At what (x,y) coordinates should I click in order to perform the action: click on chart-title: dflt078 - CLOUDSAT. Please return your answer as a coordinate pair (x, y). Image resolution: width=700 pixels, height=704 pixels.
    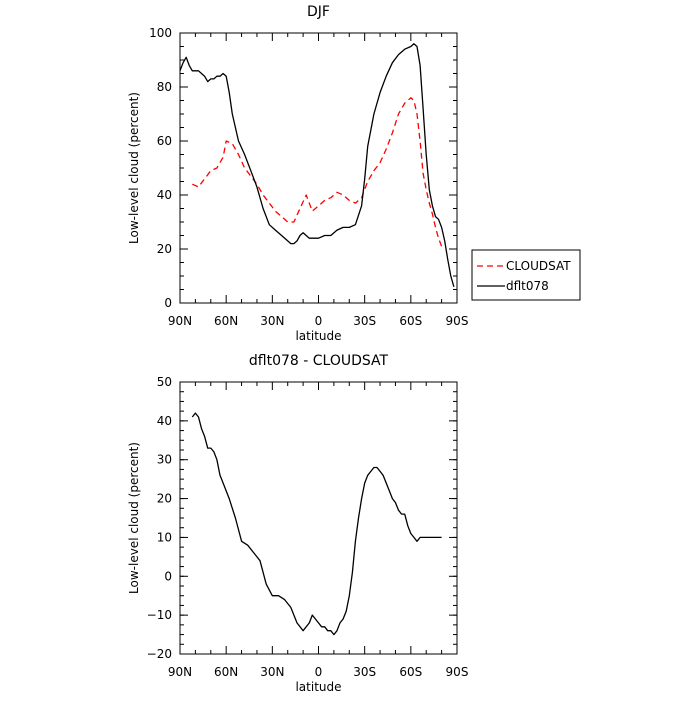
    Looking at the image, I should click on (319, 361).